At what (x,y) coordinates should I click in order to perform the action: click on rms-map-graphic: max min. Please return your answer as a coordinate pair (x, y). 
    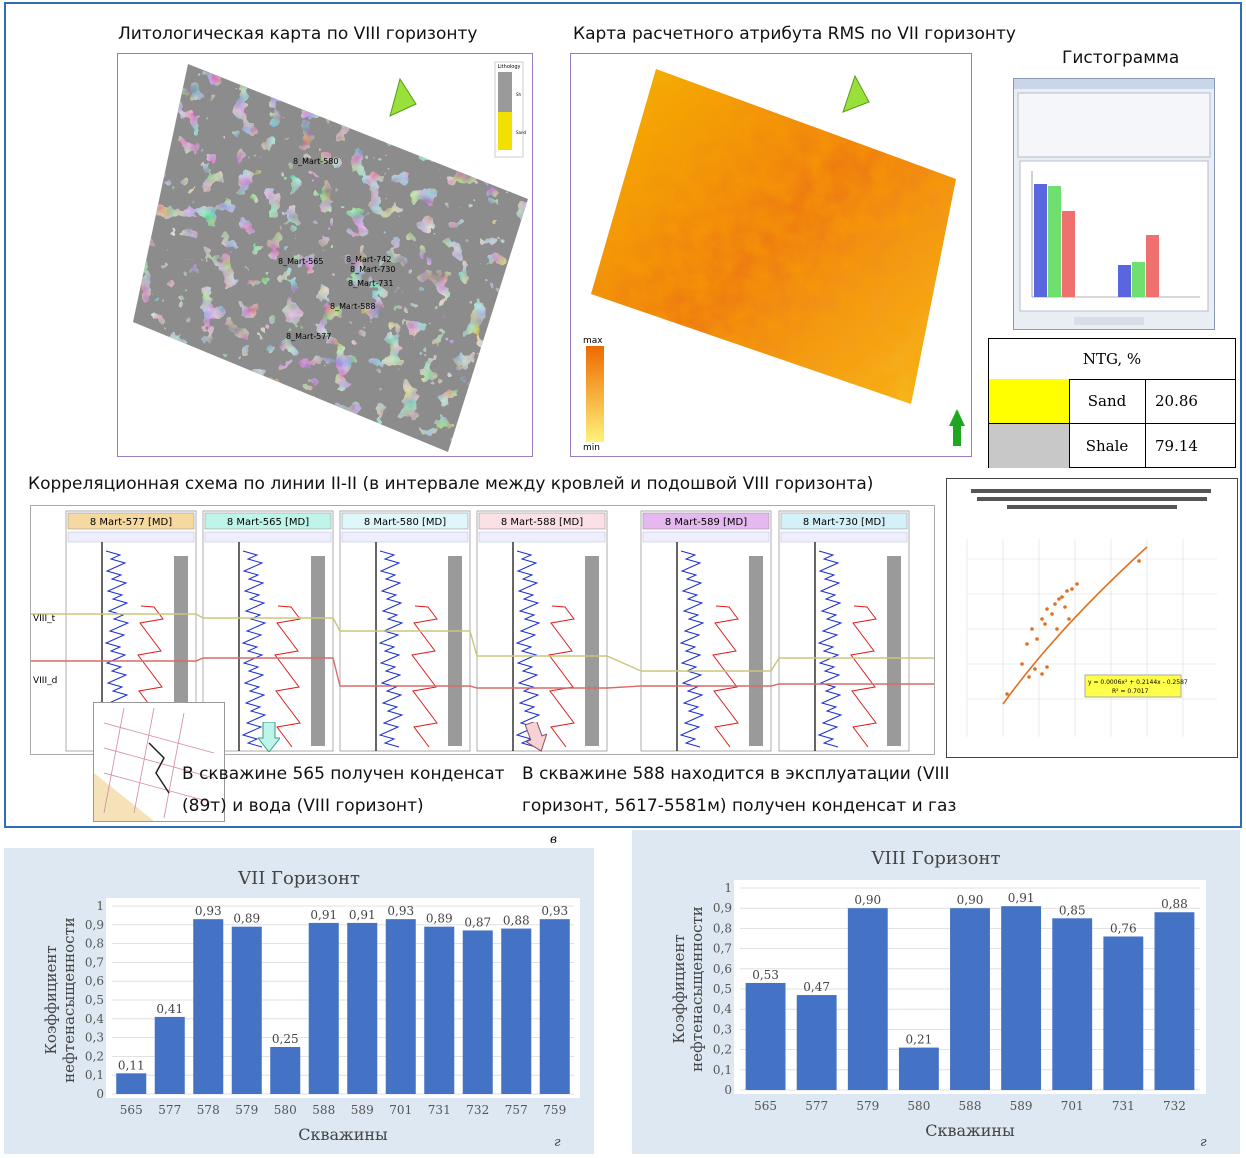
    Looking at the image, I should click on (774, 261).